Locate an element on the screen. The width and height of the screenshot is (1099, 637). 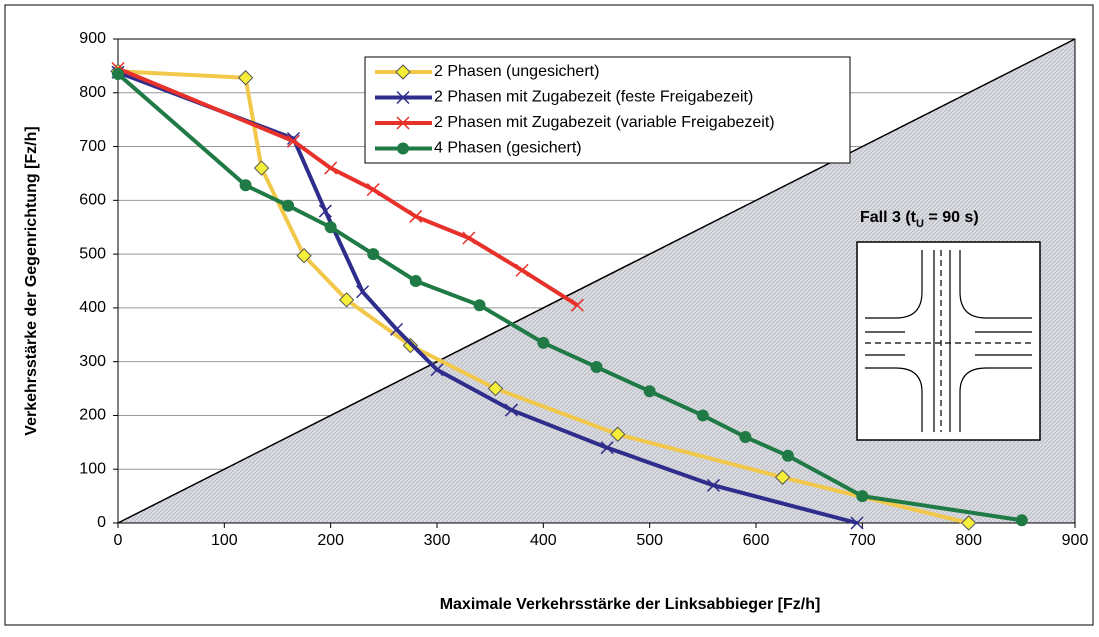
y-tick-label: 400 is located at coordinates (92, 307).